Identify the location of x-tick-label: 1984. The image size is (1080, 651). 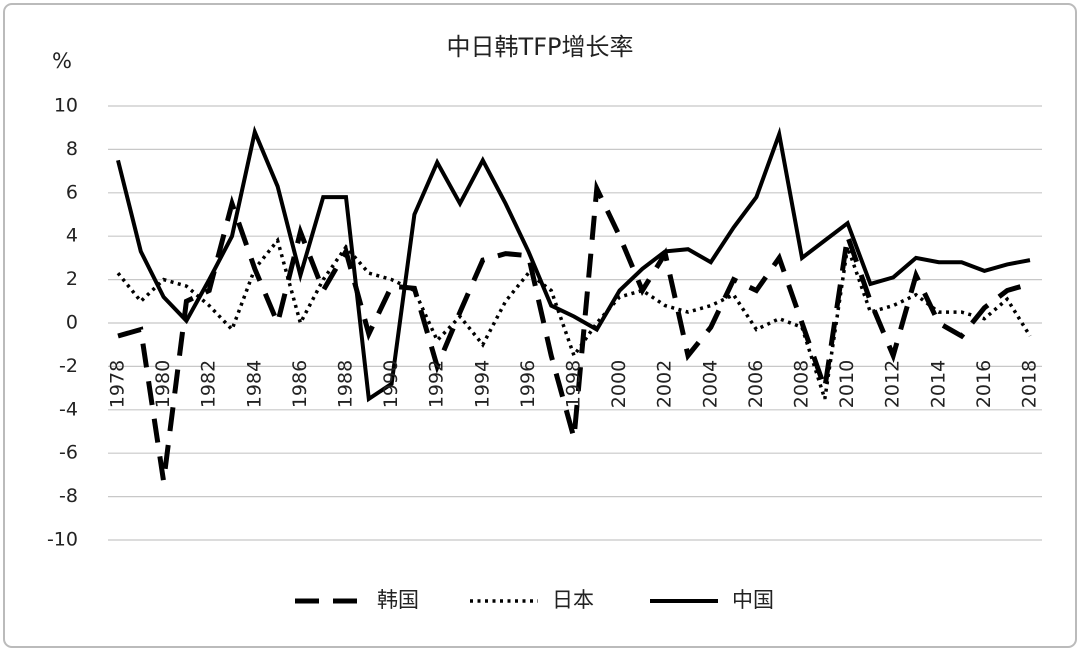
(254, 384).